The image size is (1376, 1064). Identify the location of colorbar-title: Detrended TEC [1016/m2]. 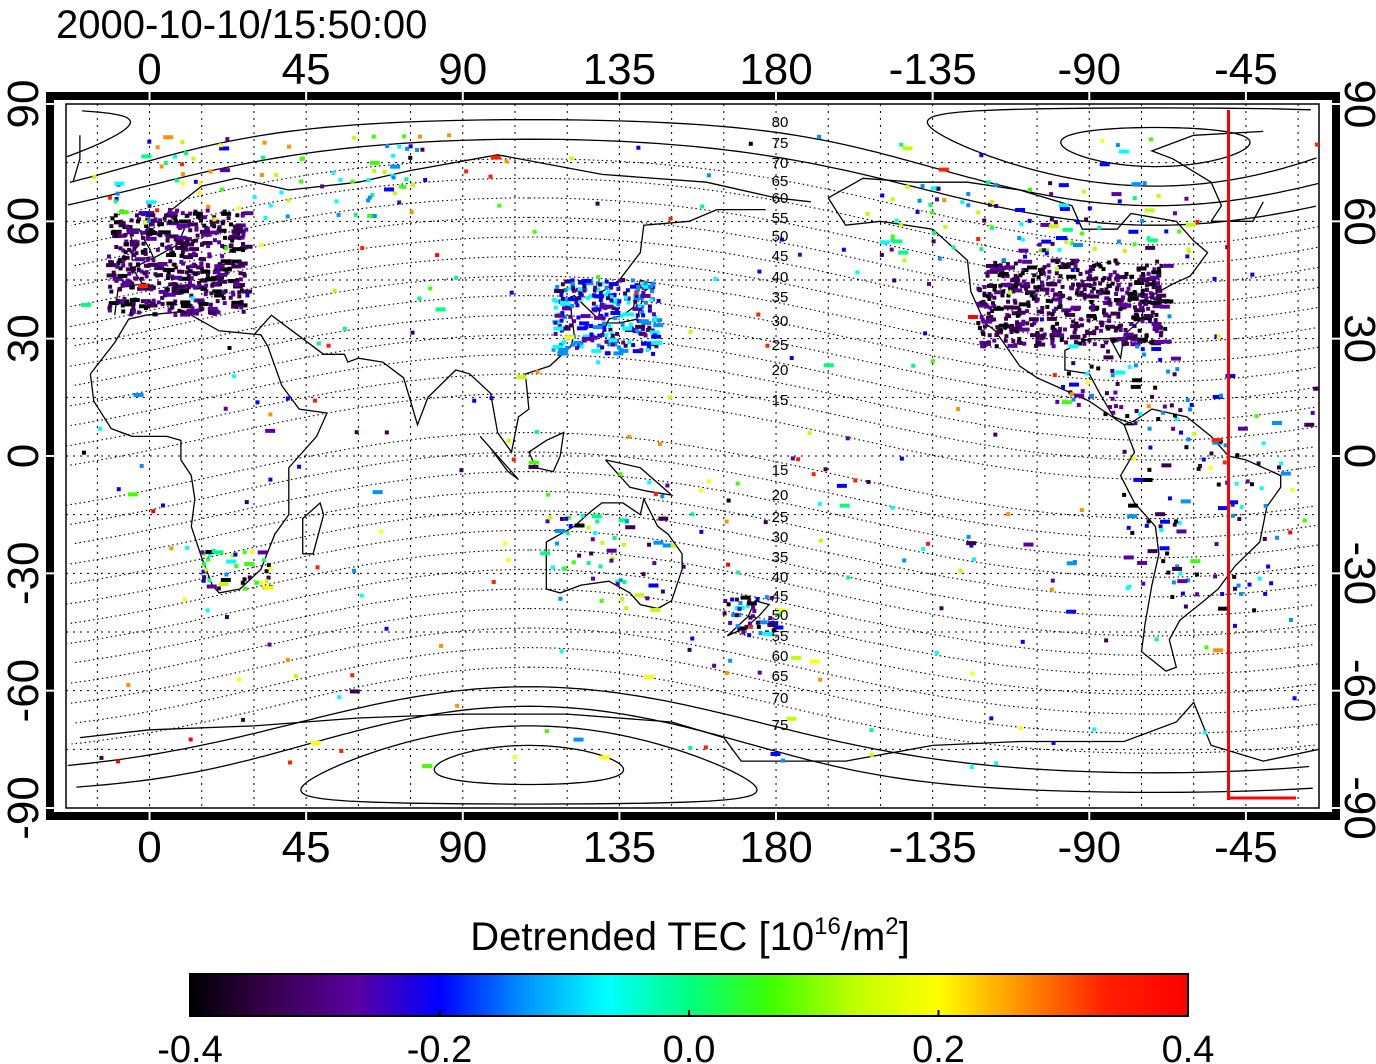
(690, 936).